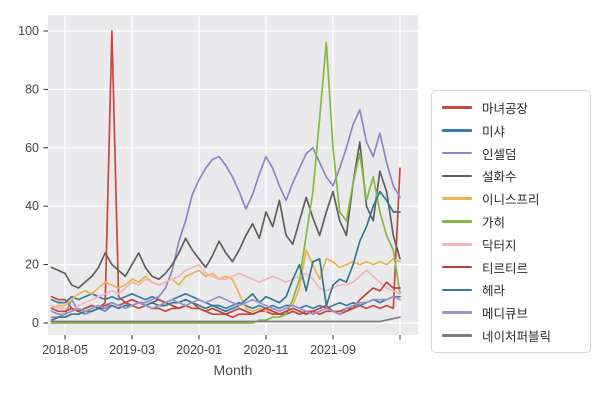 This screenshot has height=400, width=600. Describe the element at coordinates (505, 268) in the screenshot. I see `legend-label: 티르티르` at that location.